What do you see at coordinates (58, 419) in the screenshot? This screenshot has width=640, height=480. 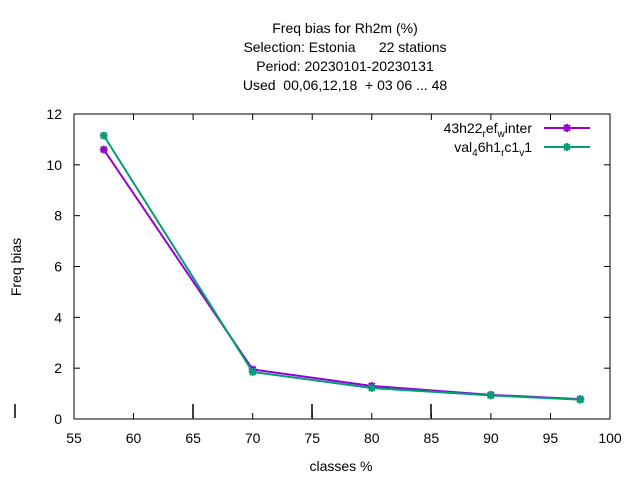 I see `y-tick-label: 0` at bounding box center [58, 419].